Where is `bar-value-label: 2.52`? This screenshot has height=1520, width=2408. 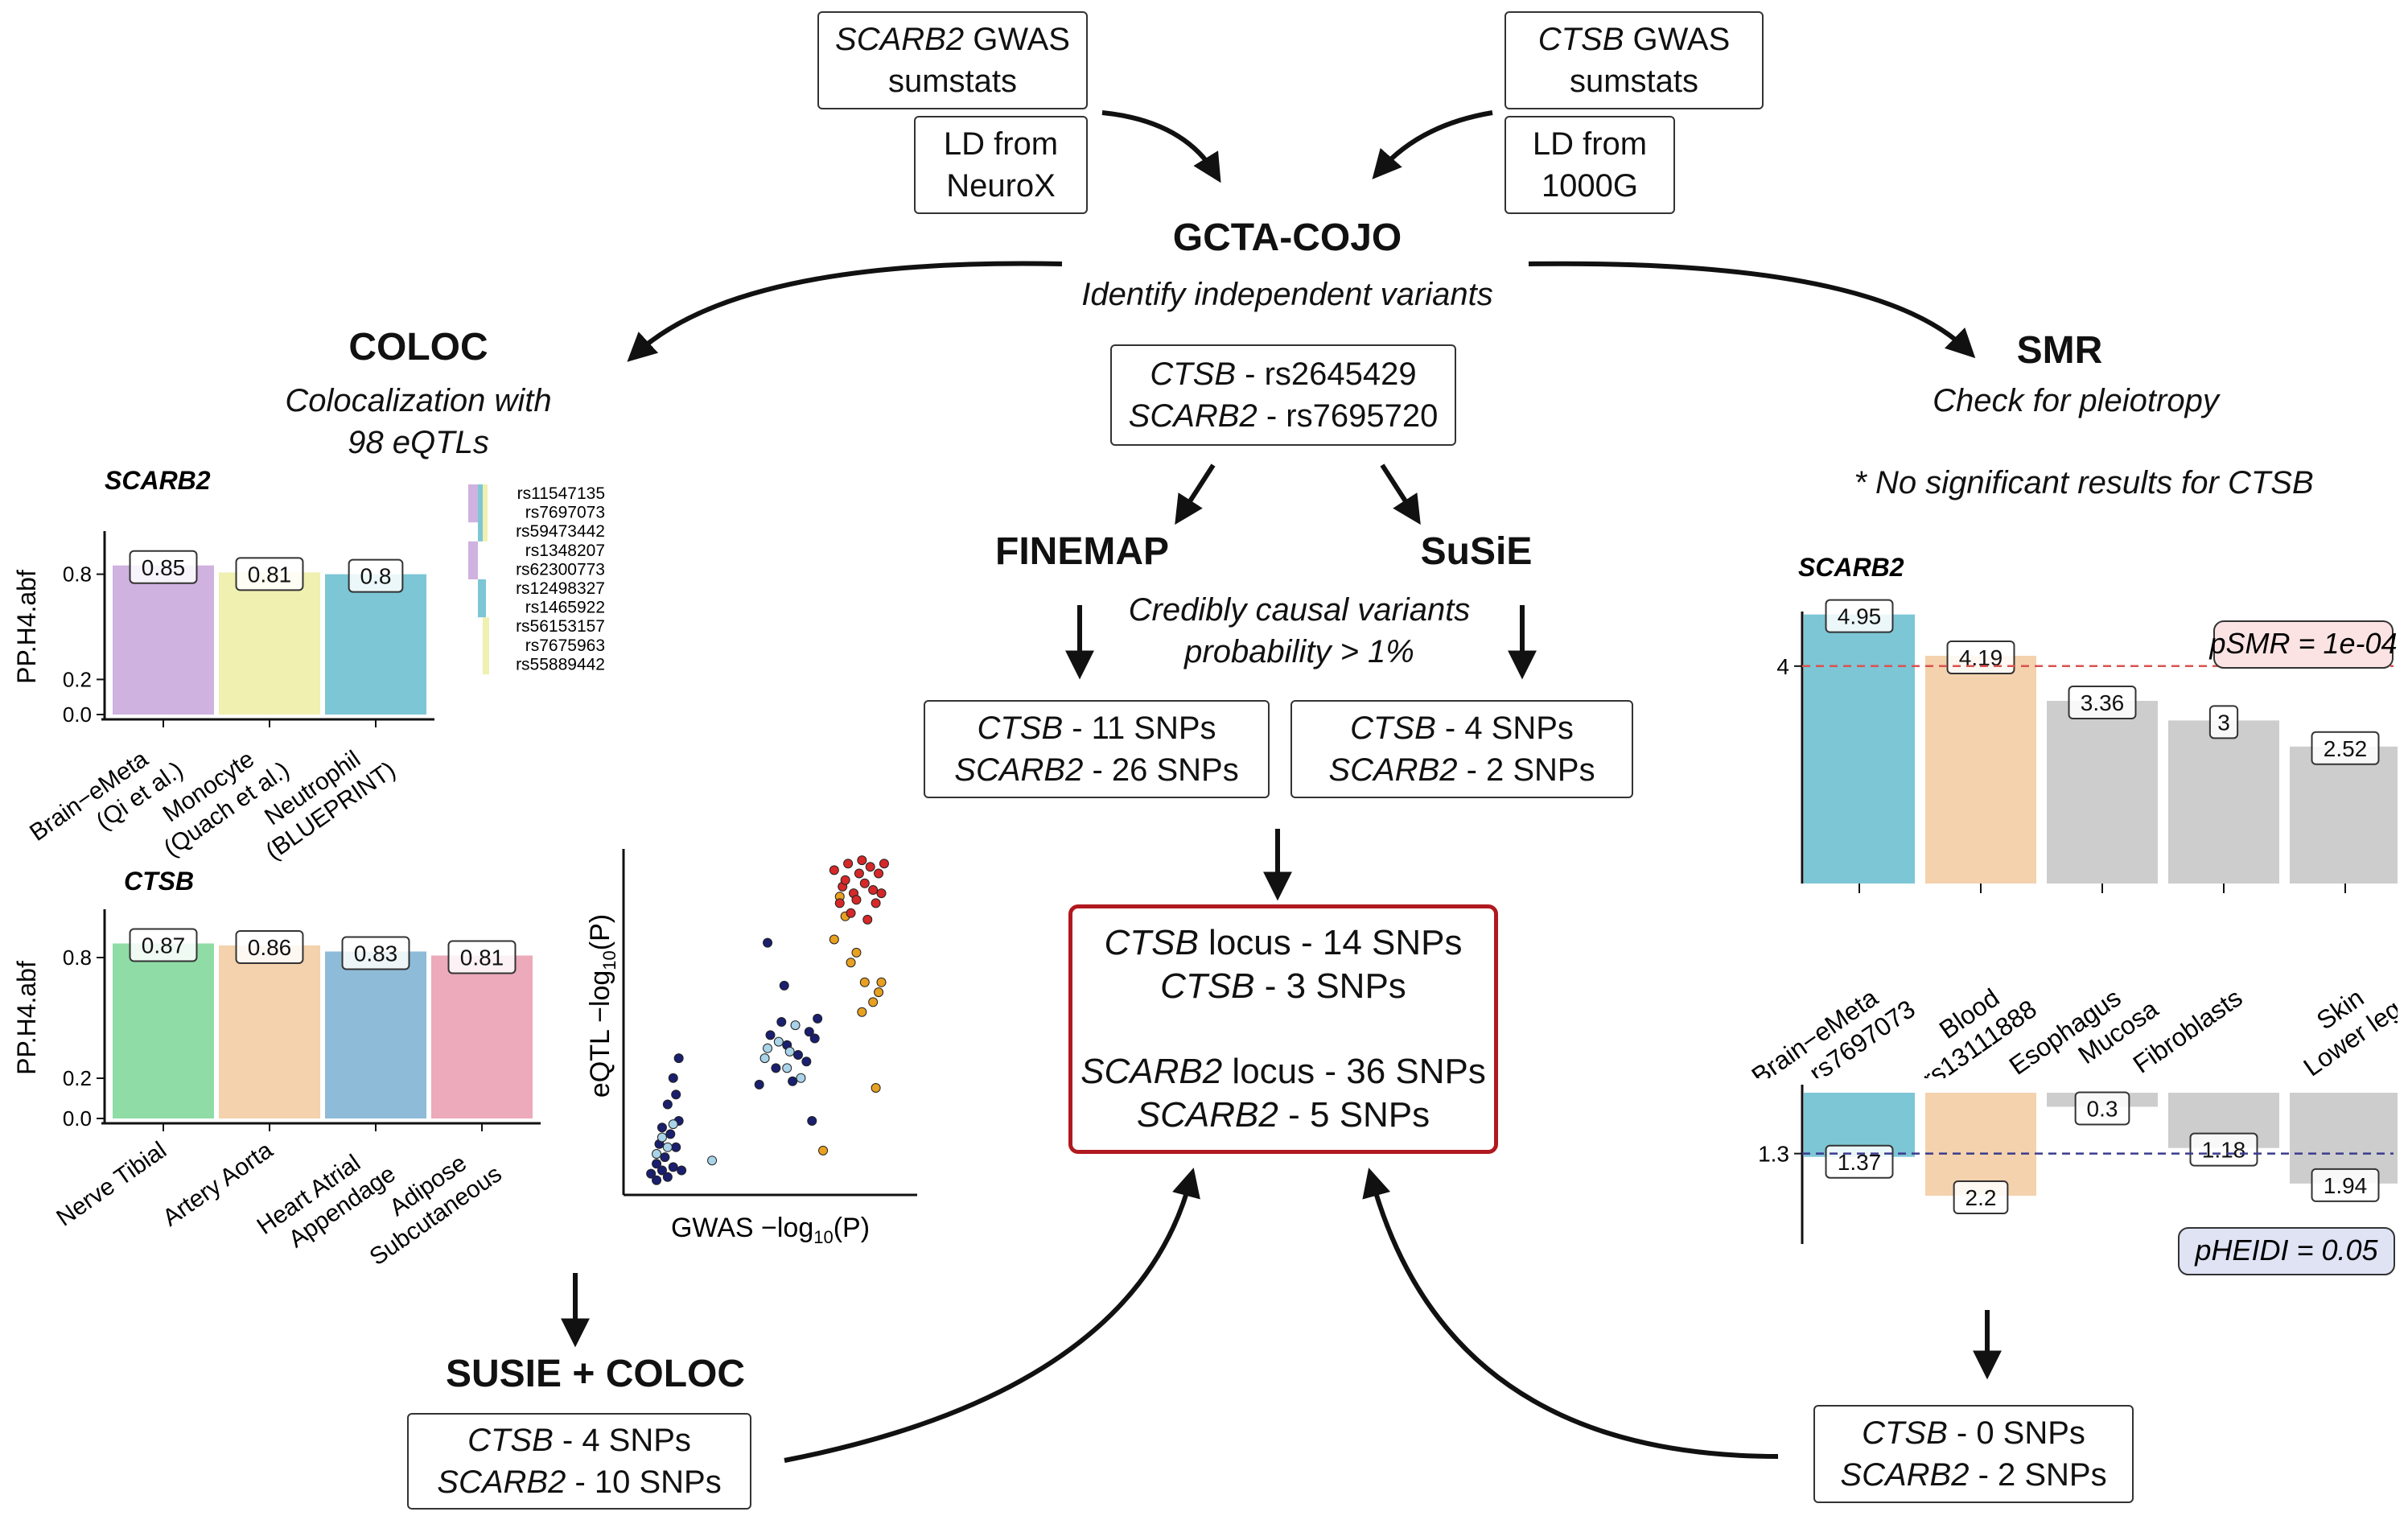
bar-value-label: 2.52 is located at coordinates (2346, 748).